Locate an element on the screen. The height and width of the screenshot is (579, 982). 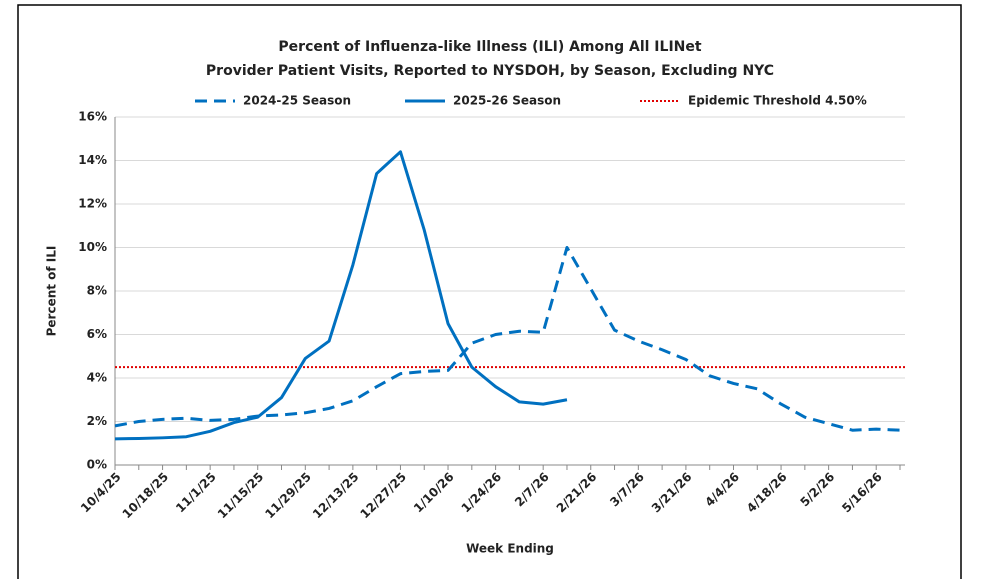
y-tick-label: 2% is located at coordinates (97, 421).